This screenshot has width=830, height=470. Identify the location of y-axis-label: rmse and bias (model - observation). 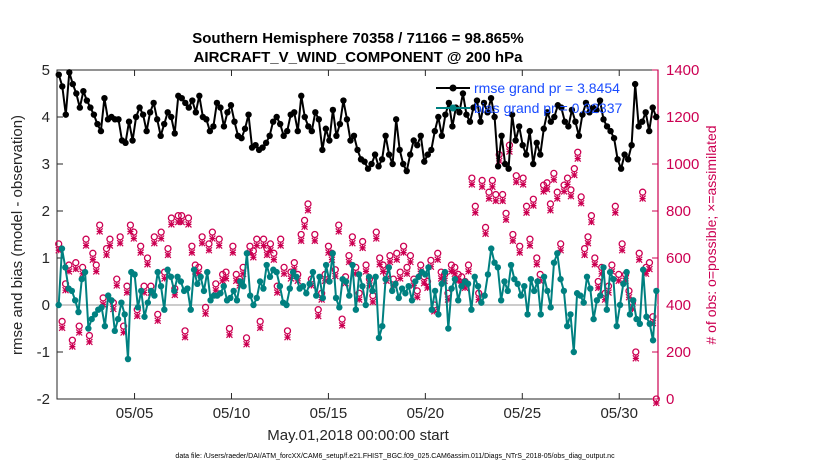
(17, 235).